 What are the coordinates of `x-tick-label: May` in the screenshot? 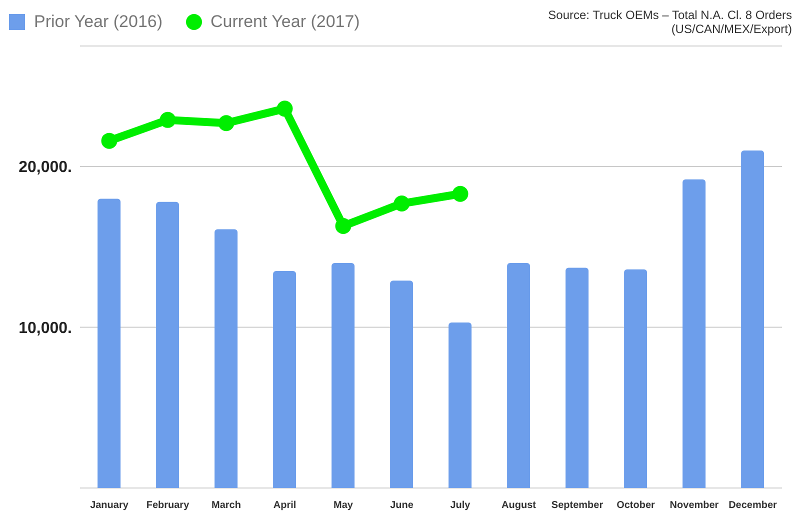 It's located at (344, 505).